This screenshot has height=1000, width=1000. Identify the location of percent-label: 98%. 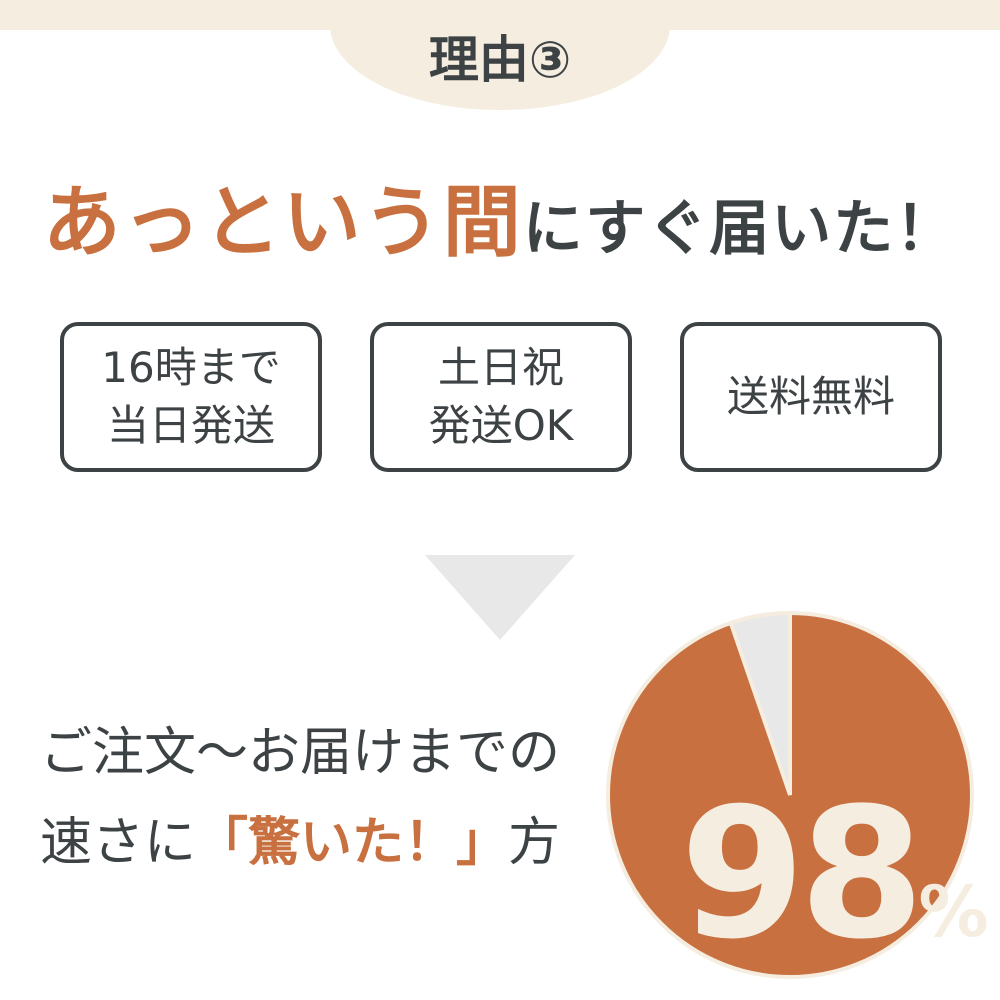
(834, 874).